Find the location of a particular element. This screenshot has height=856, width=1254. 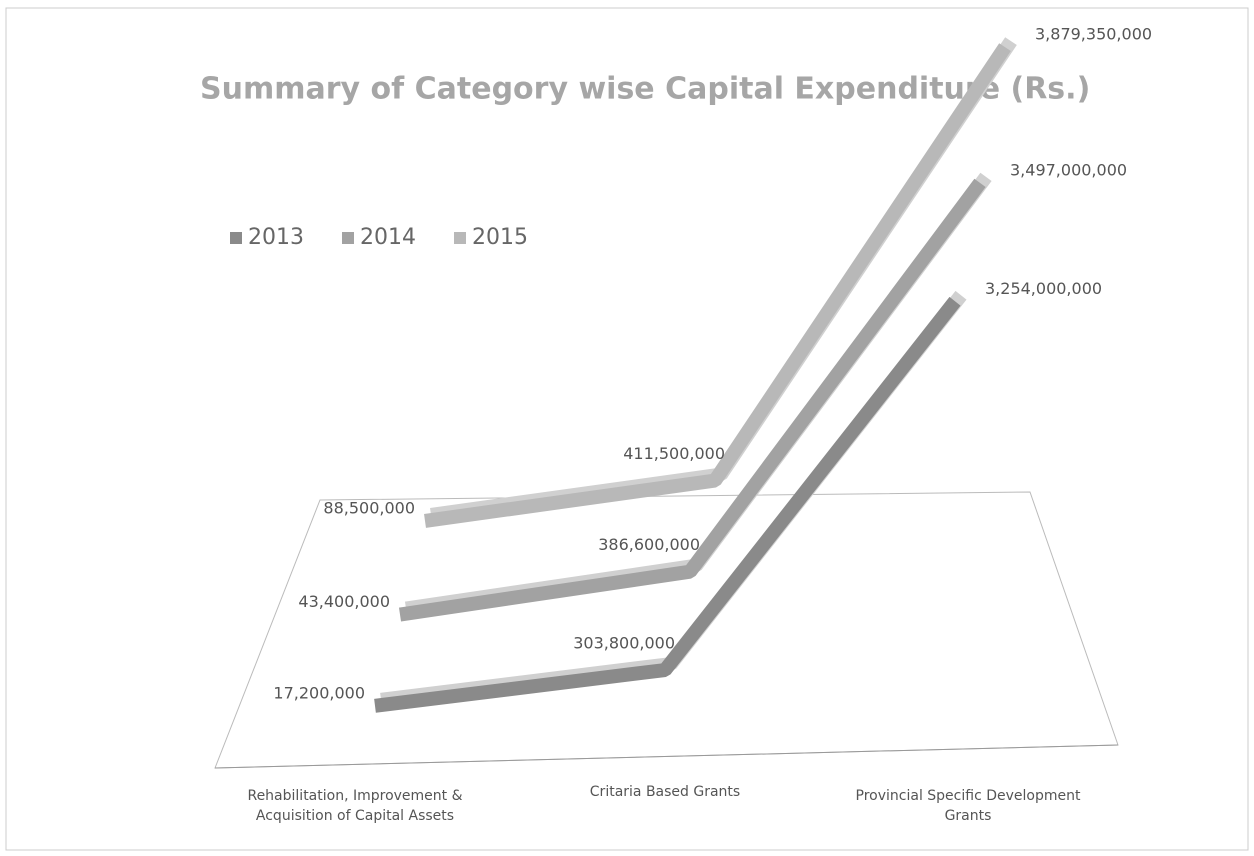

data-label: 88,500,000 is located at coordinates (369, 507).